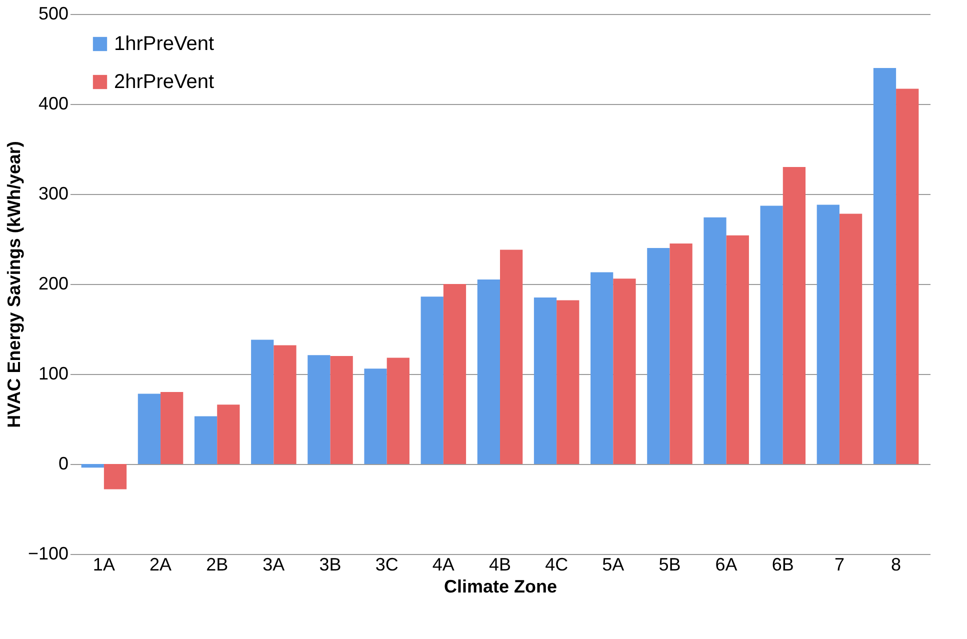 The height and width of the screenshot is (639, 967). I want to click on legend-label: 2hrPreVent, so click(164, 82).